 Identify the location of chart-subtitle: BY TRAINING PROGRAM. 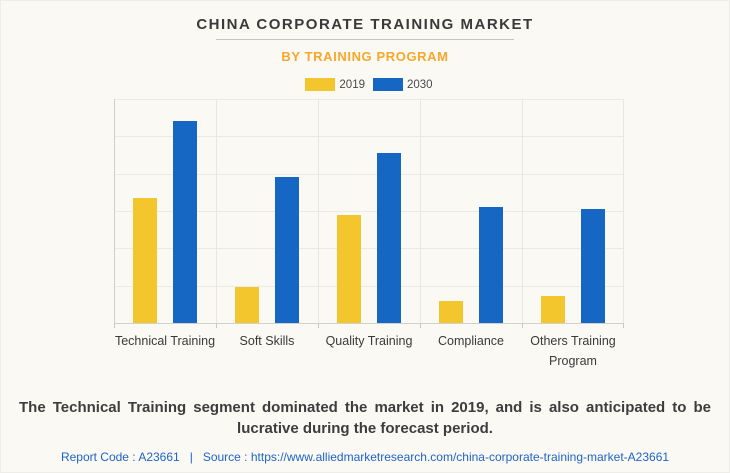
(365, 56).